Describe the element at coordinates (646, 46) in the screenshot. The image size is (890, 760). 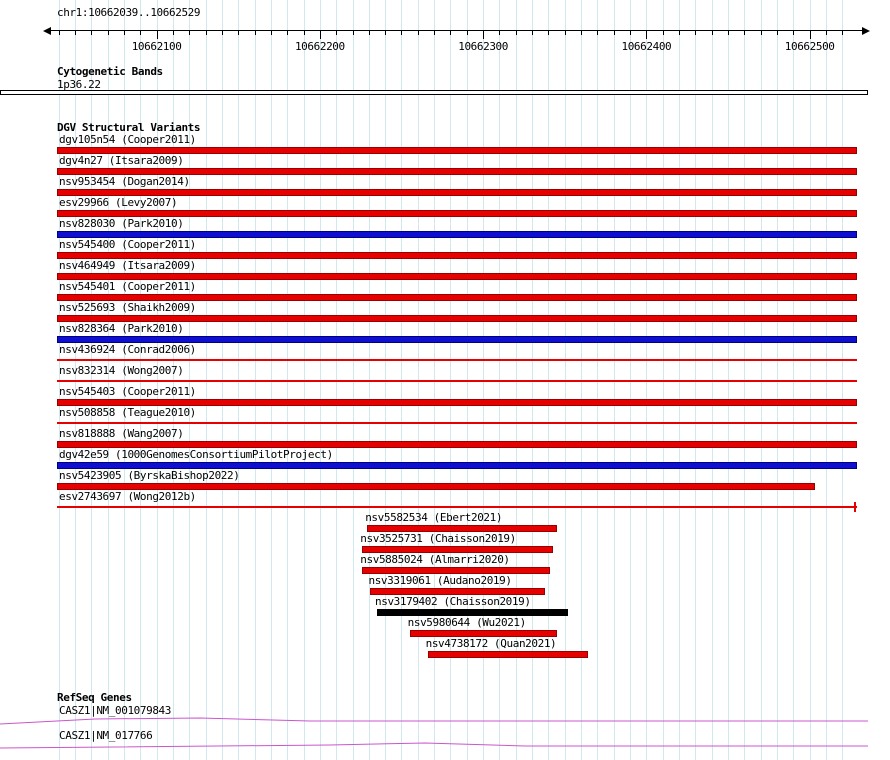
I see `ruler-tick-label: 10662400` at that location.